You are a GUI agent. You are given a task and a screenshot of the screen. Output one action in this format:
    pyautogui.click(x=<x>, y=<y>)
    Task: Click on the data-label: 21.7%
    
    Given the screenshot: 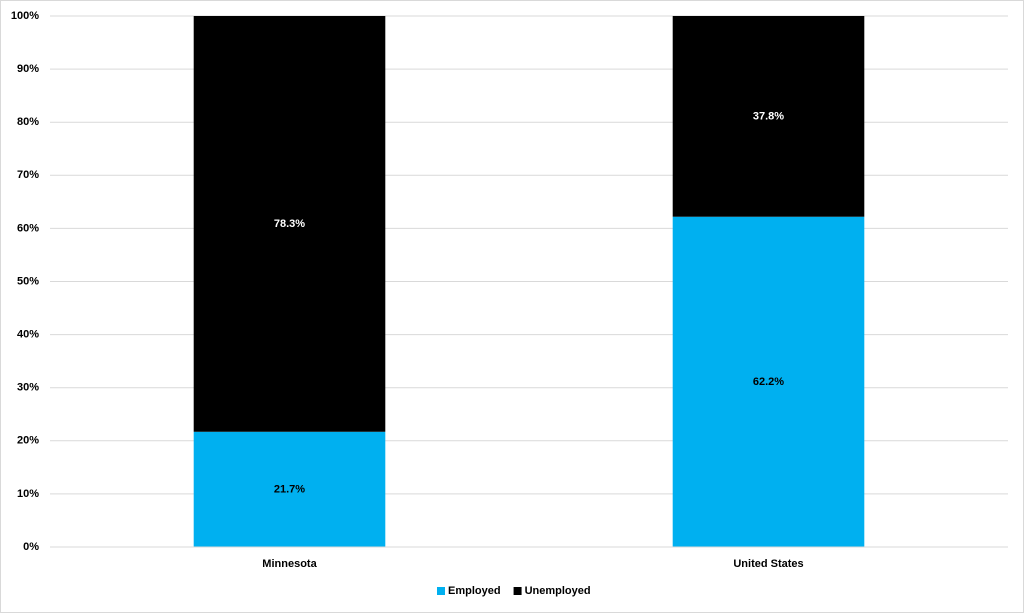 What is the action you would take?
    pyautogui.click(x=289, y=489)
    